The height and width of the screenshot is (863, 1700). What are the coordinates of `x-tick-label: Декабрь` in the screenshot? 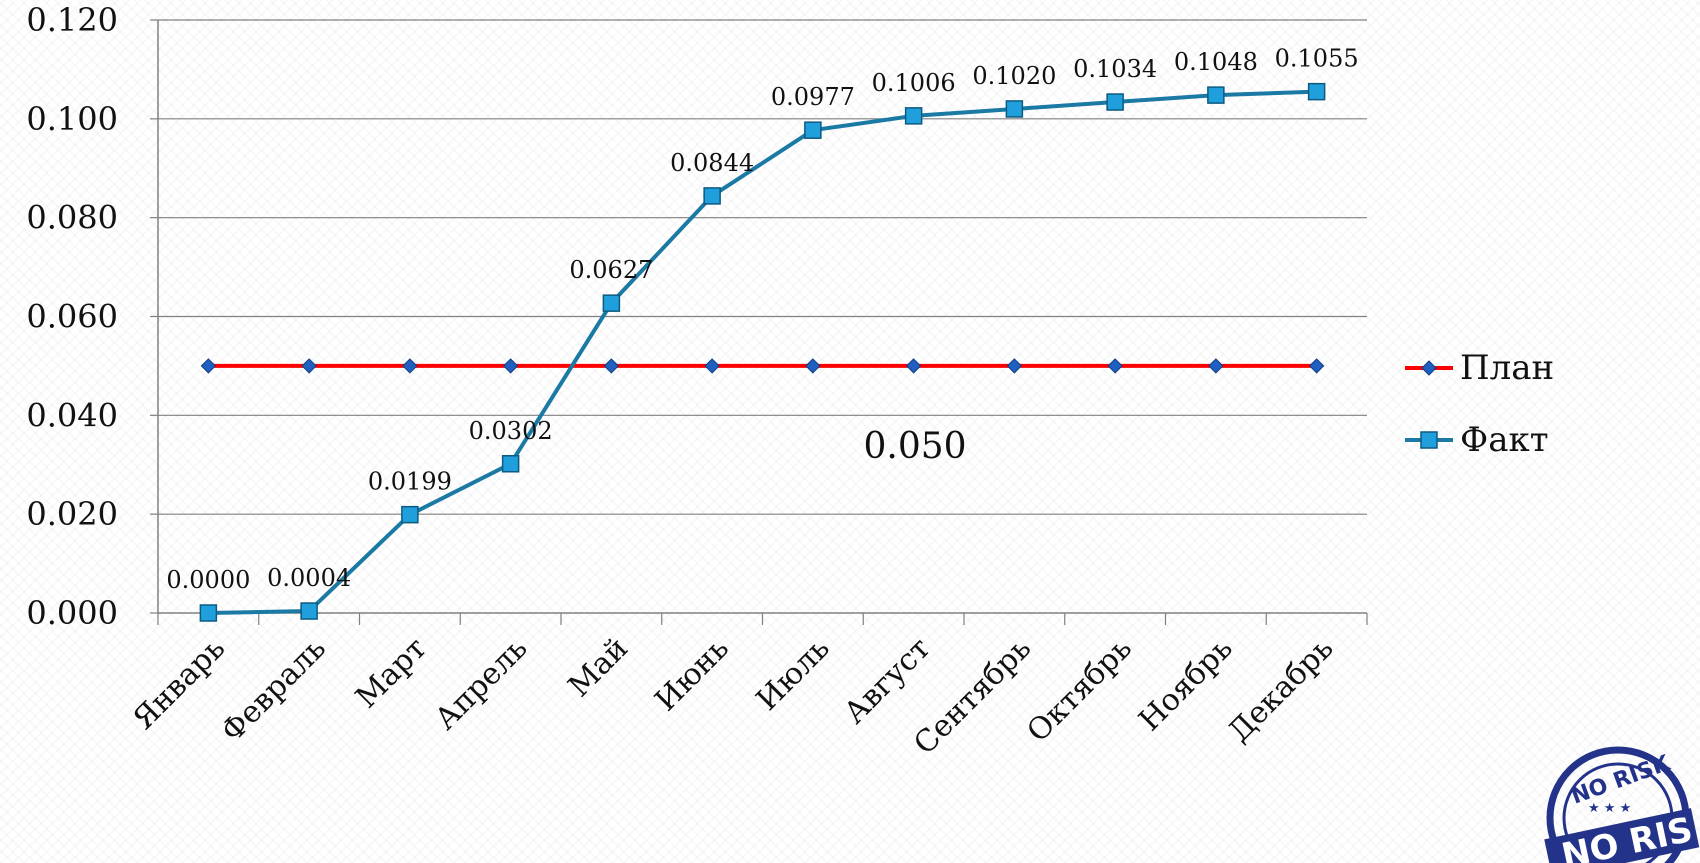 It's located at (1281, 690).